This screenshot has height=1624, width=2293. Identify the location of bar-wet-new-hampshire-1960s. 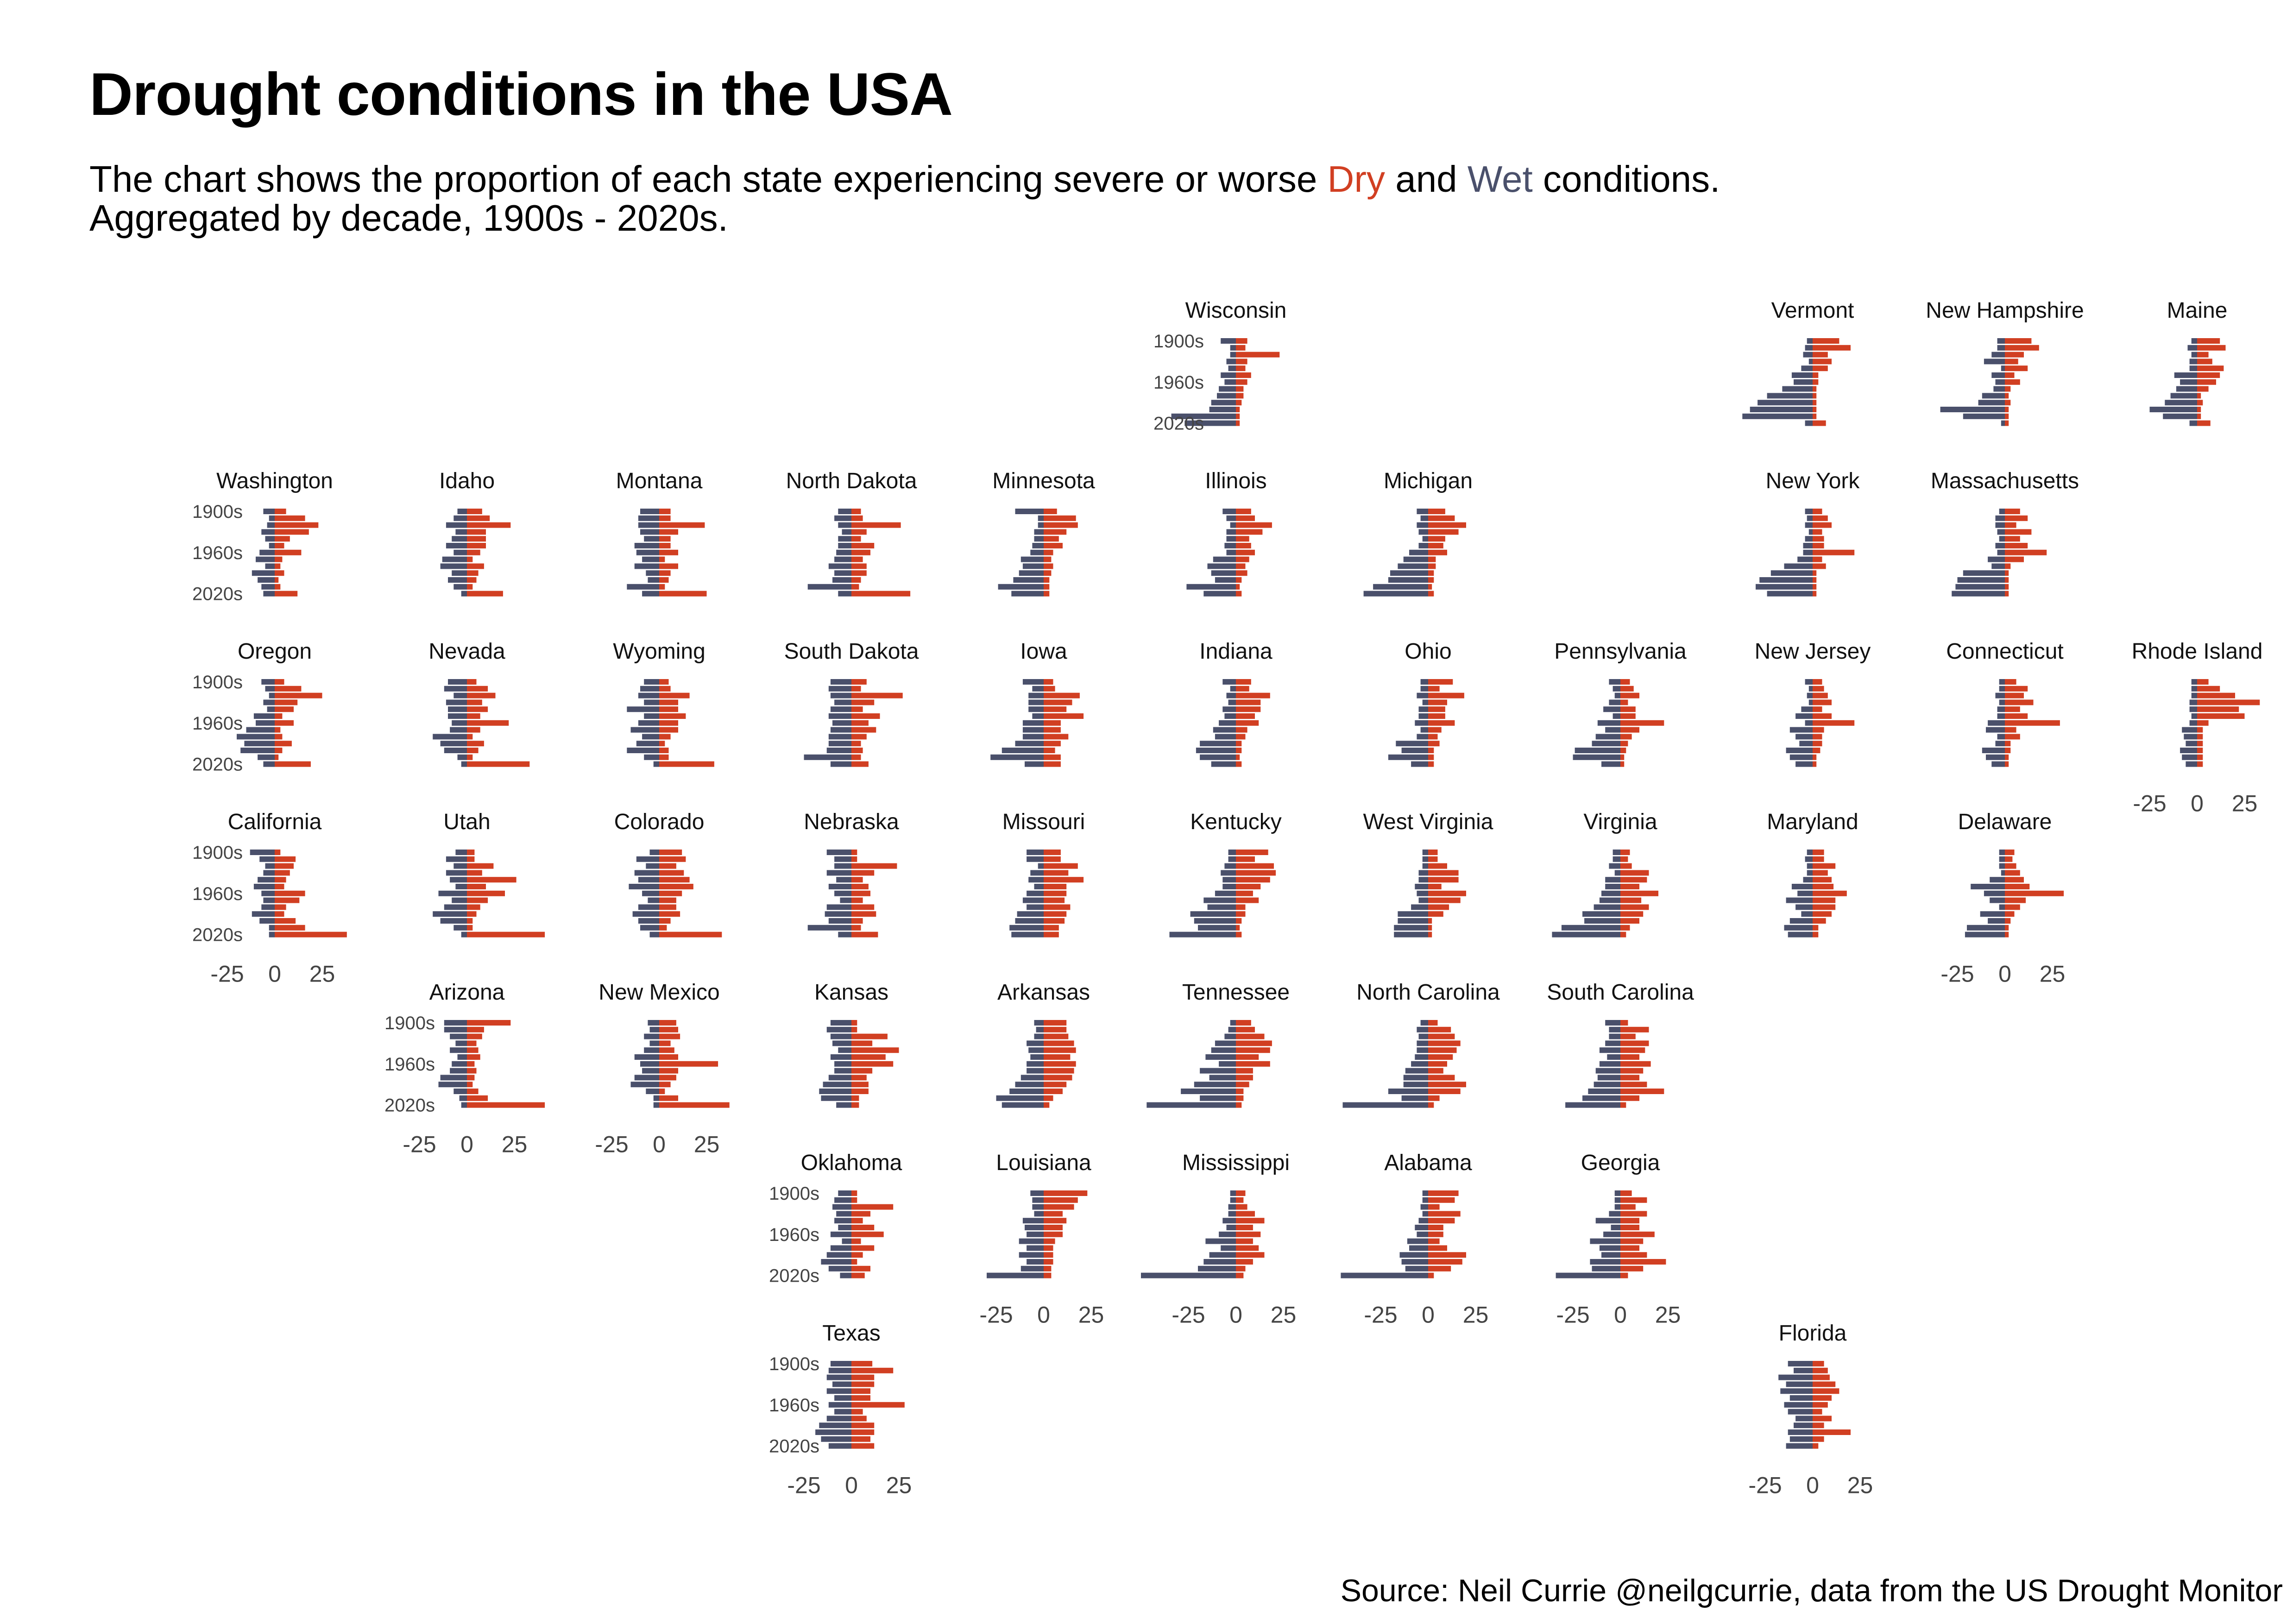
(2000, 382).